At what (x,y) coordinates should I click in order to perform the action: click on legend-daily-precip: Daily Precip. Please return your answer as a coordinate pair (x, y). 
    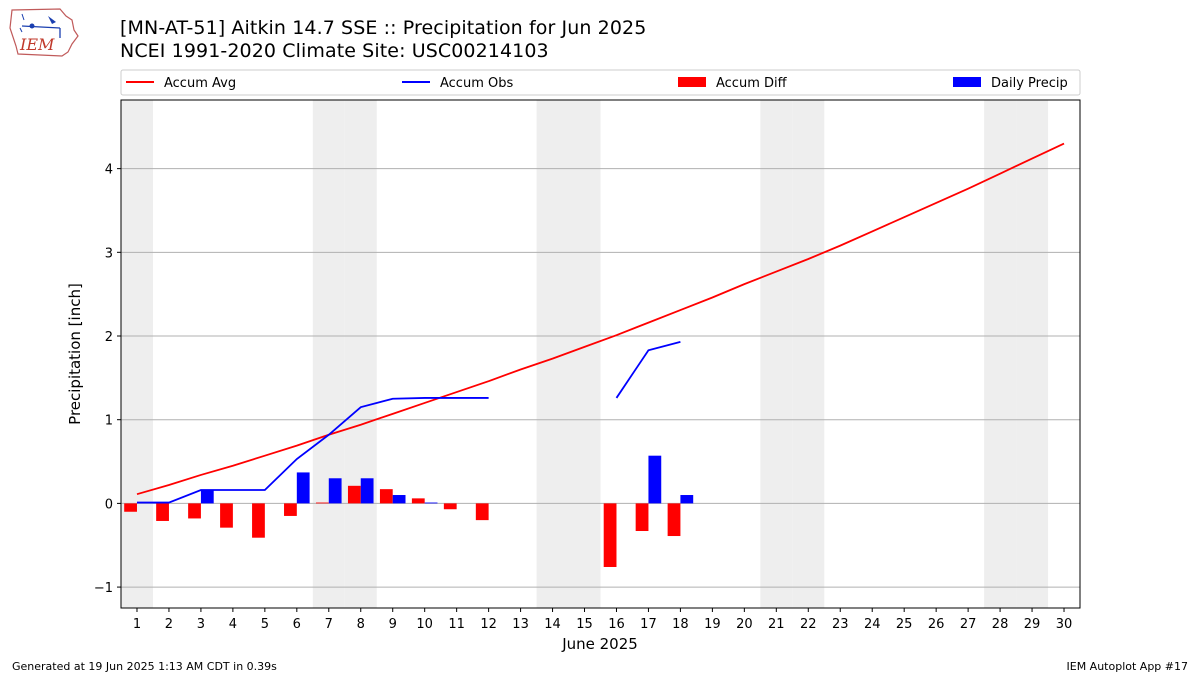
    Looking at the image, I should click on (1010, 83).